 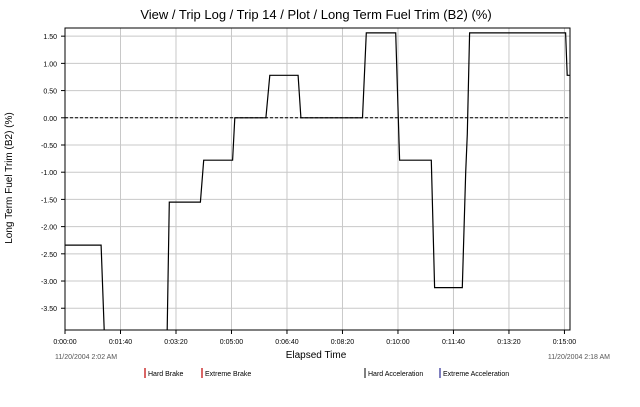 I want to click on y-tick-label: -1.00, so click(x=49, y=173).